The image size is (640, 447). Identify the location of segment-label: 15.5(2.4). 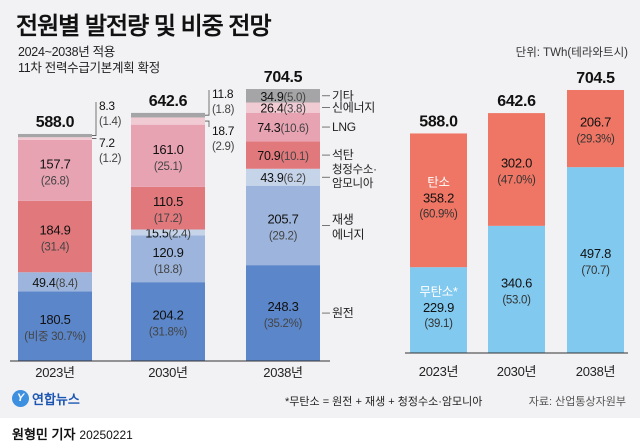
(168, 233).